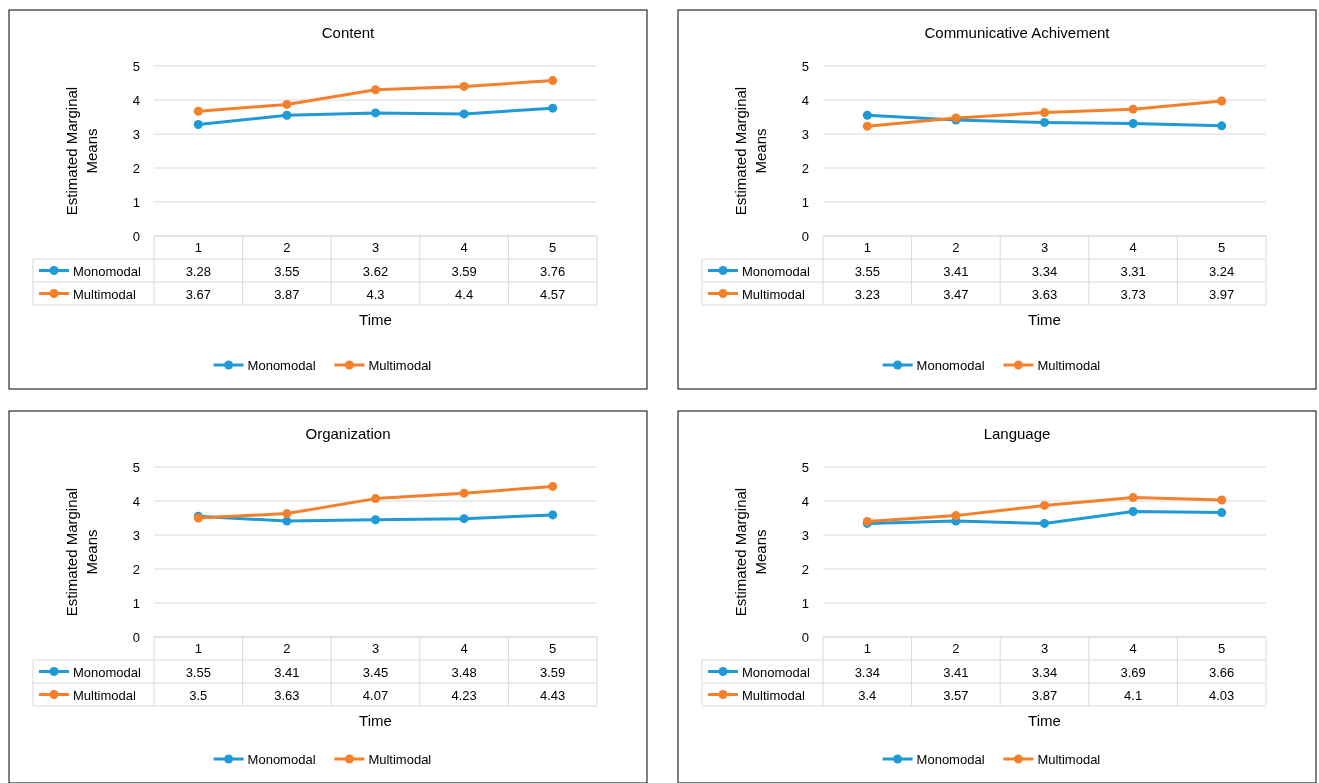 This screenshot has height=783, width=1319. What do you see at coordinates (375, 294) in the screenshot?
I see `data-label: 4.3` at bounding box center [375, 294].